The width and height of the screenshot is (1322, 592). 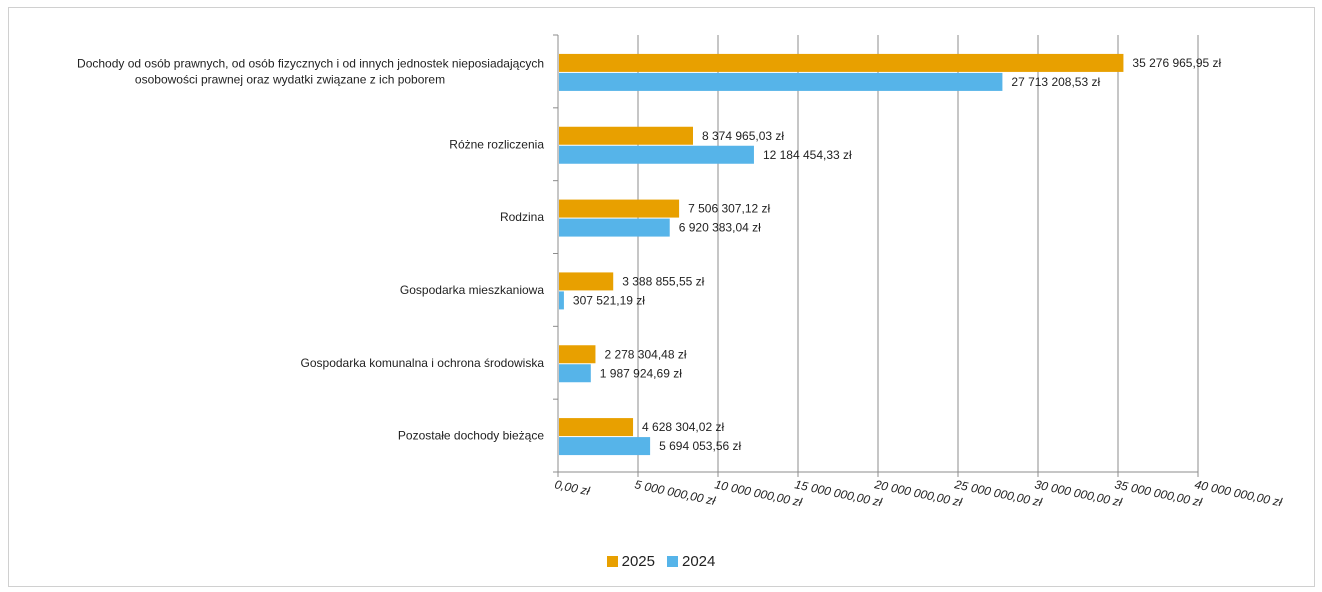 I want to click on data-label-2025-0: 35 276 965,95 zł, so click(x=1176, y=63).